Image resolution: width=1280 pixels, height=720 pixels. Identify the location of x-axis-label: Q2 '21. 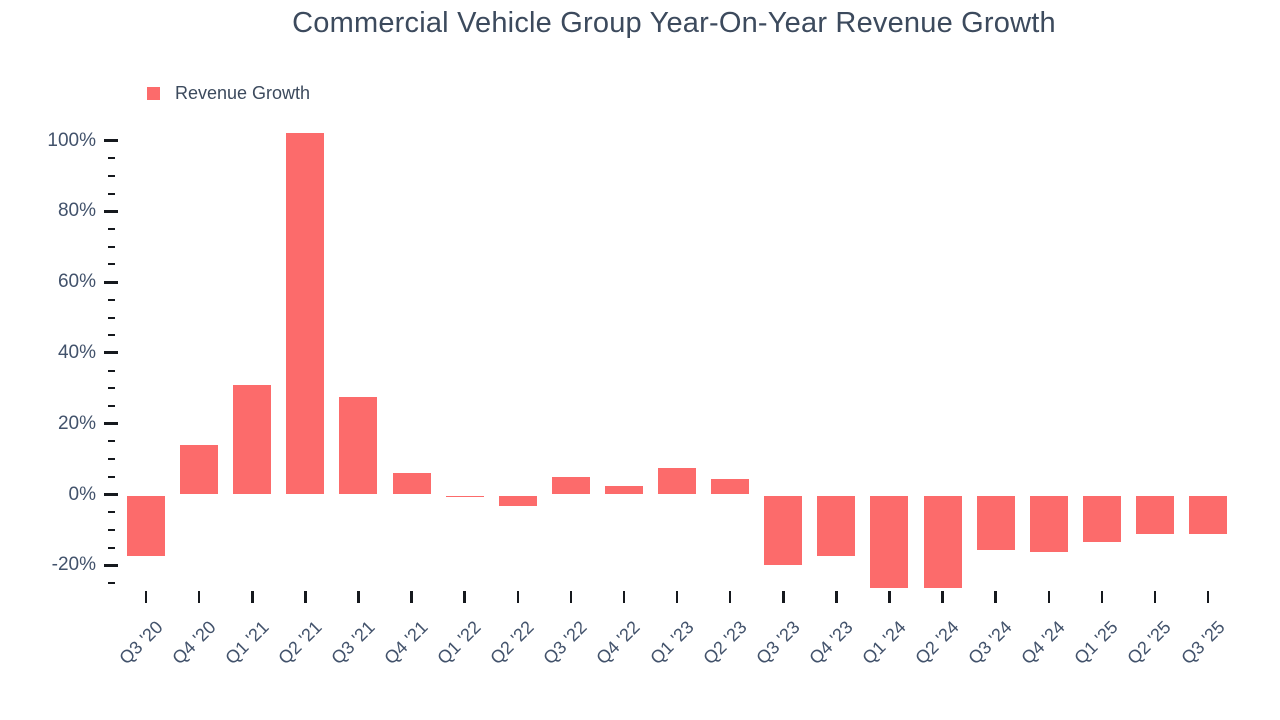
(300, 643).